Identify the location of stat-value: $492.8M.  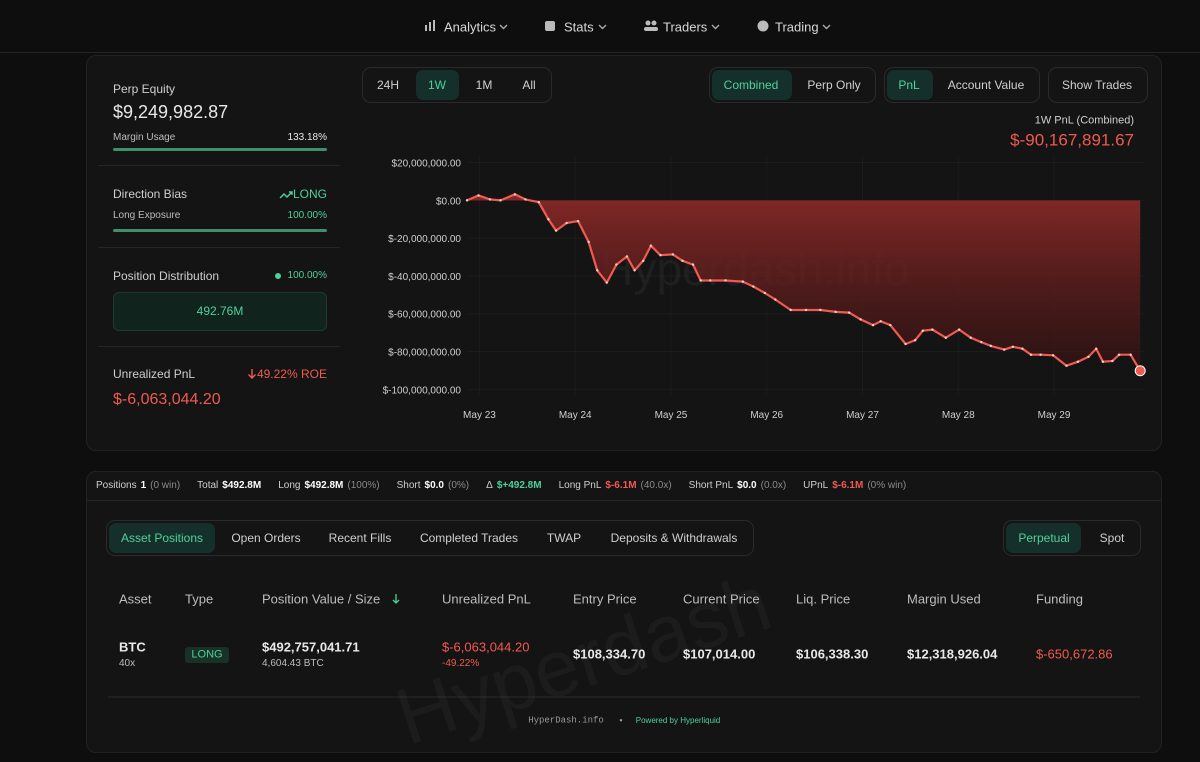
(324, 485).